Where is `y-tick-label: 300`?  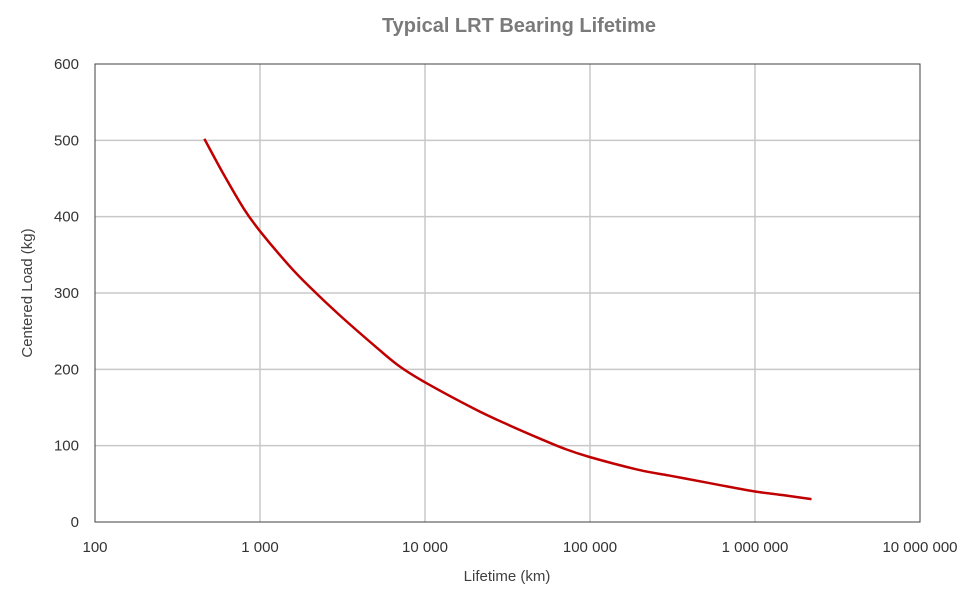
y-tick-label: 300 is located at coordinates (66, 293).